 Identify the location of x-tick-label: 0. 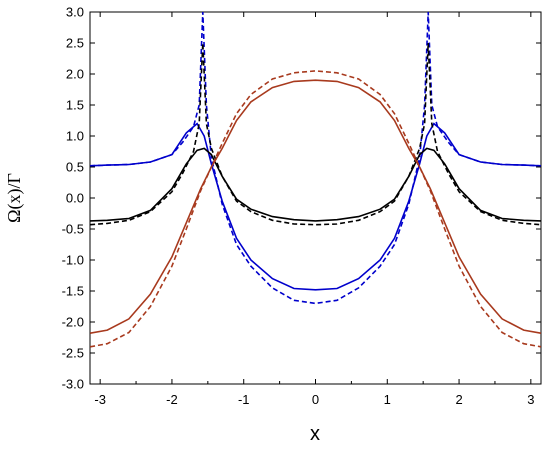
(315, 399).